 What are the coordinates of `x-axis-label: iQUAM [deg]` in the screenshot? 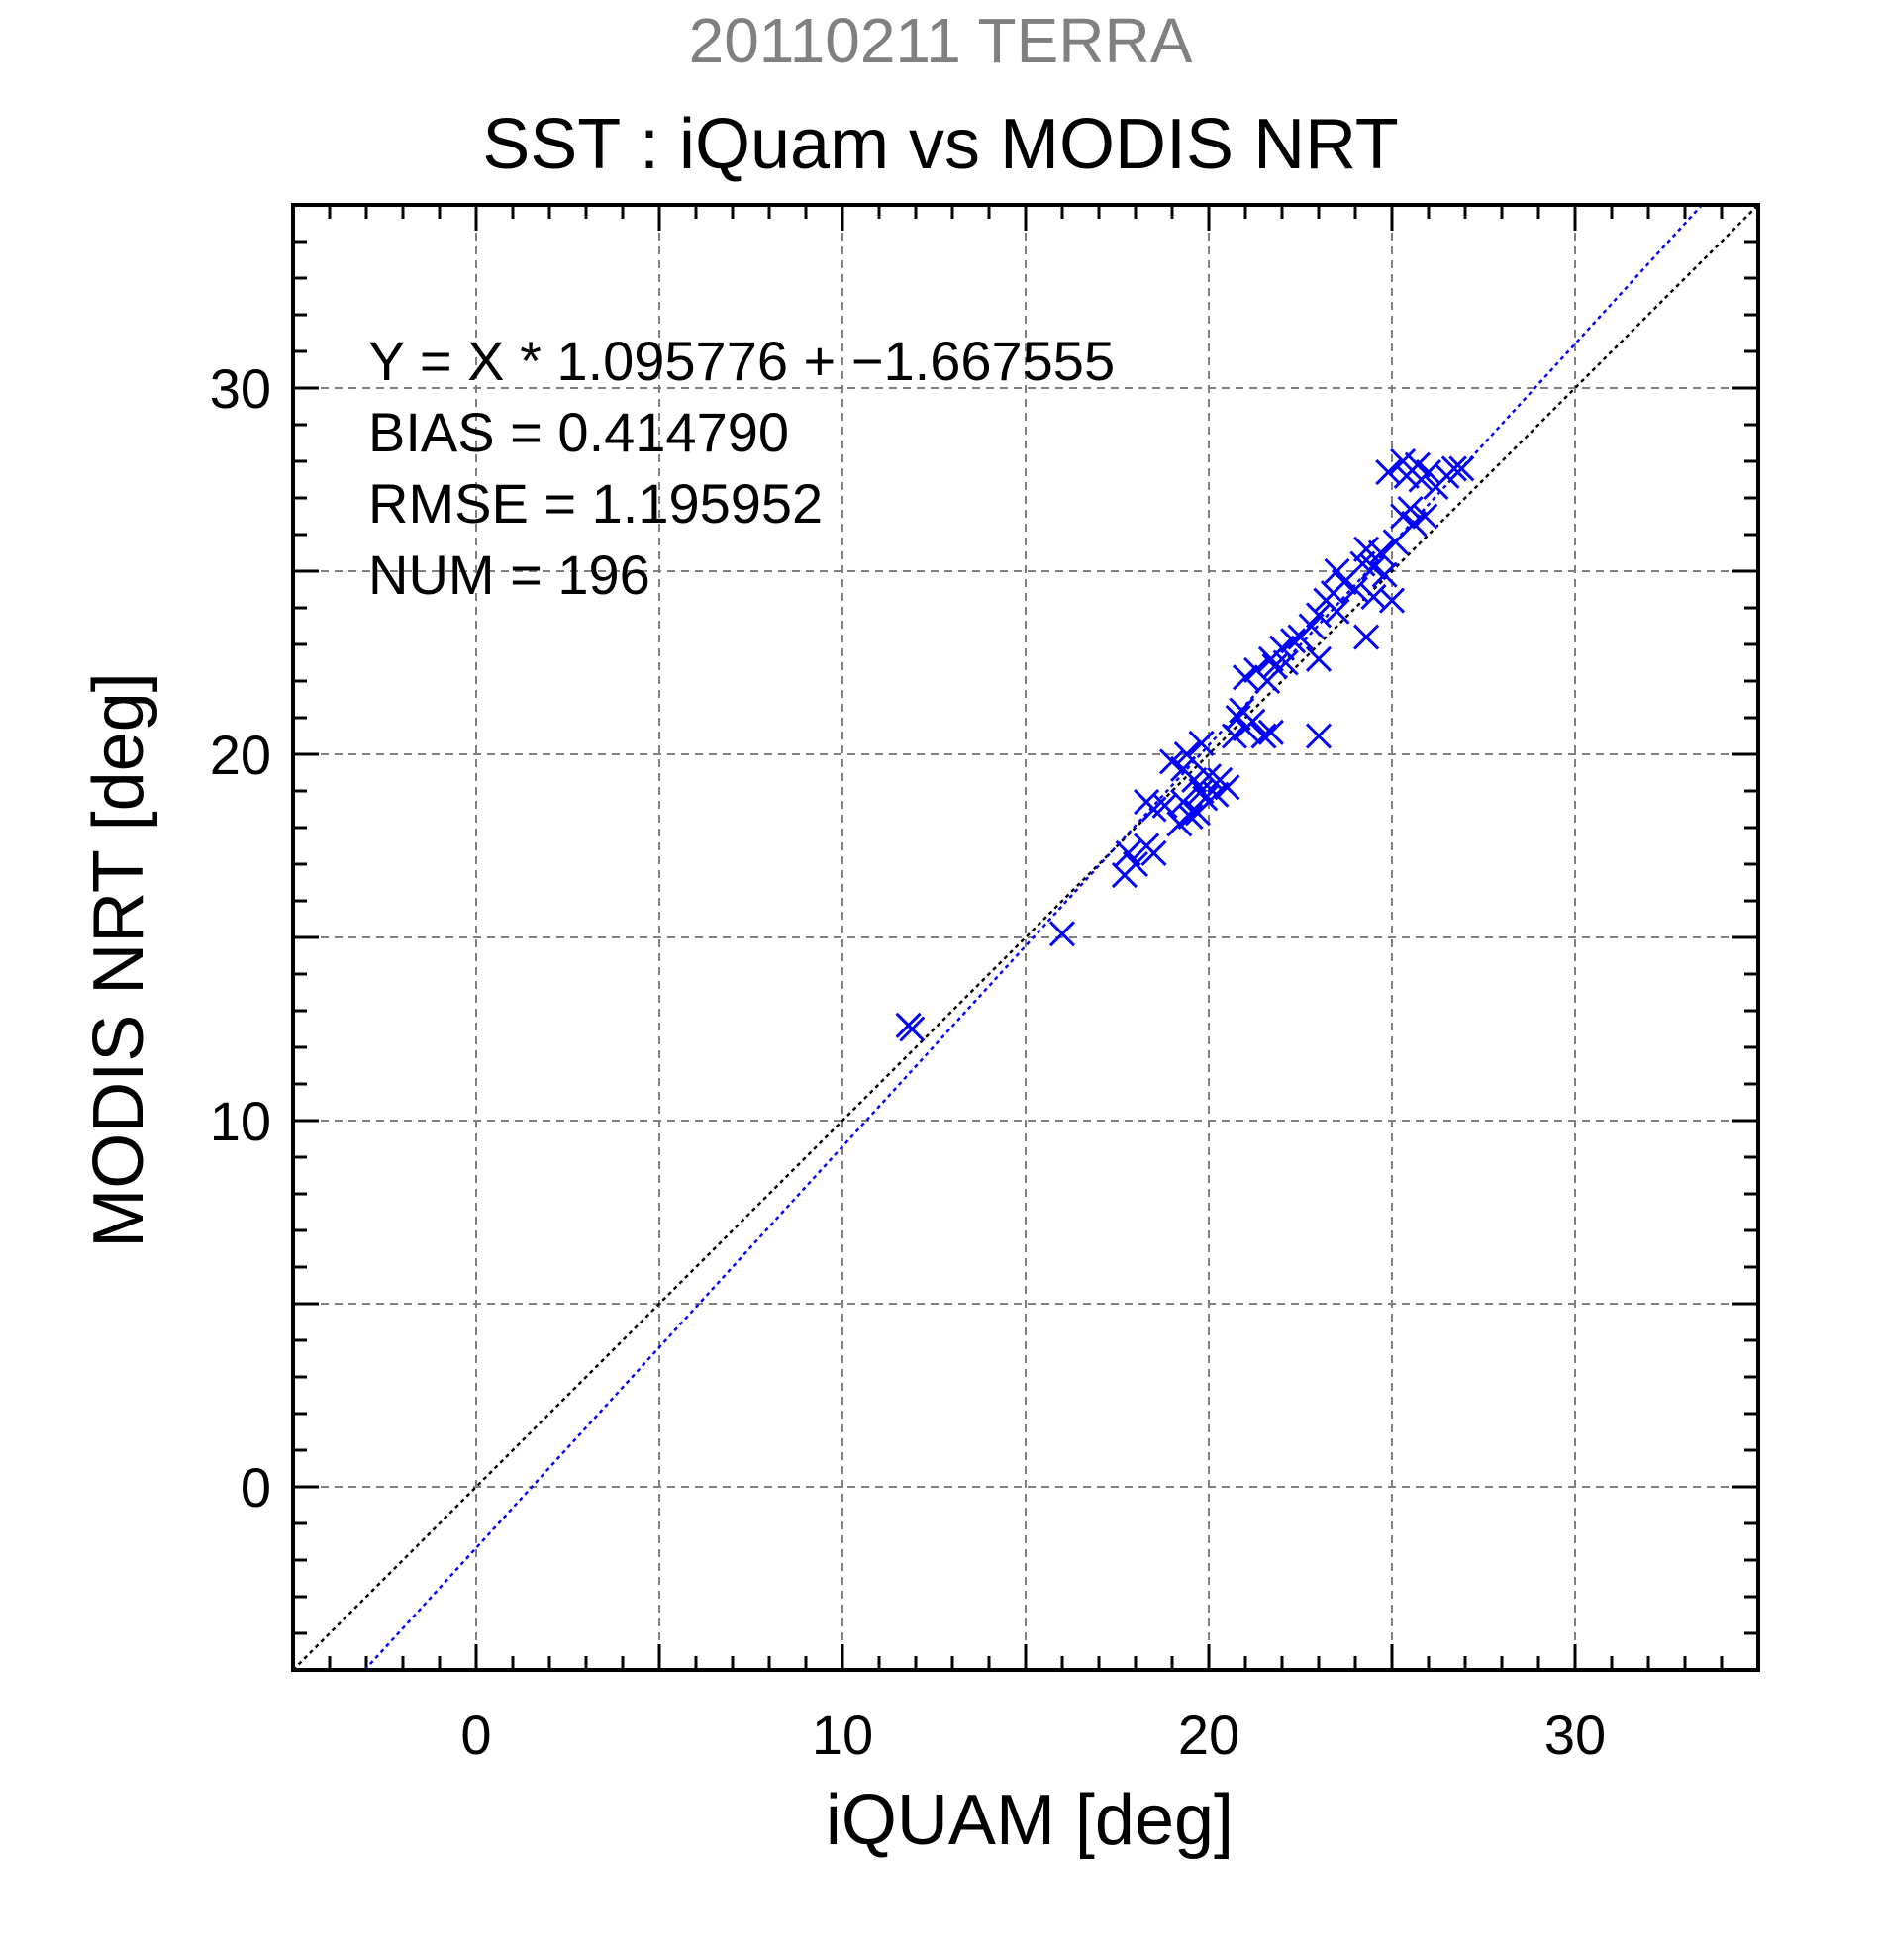 It's located at (1030, 1820).